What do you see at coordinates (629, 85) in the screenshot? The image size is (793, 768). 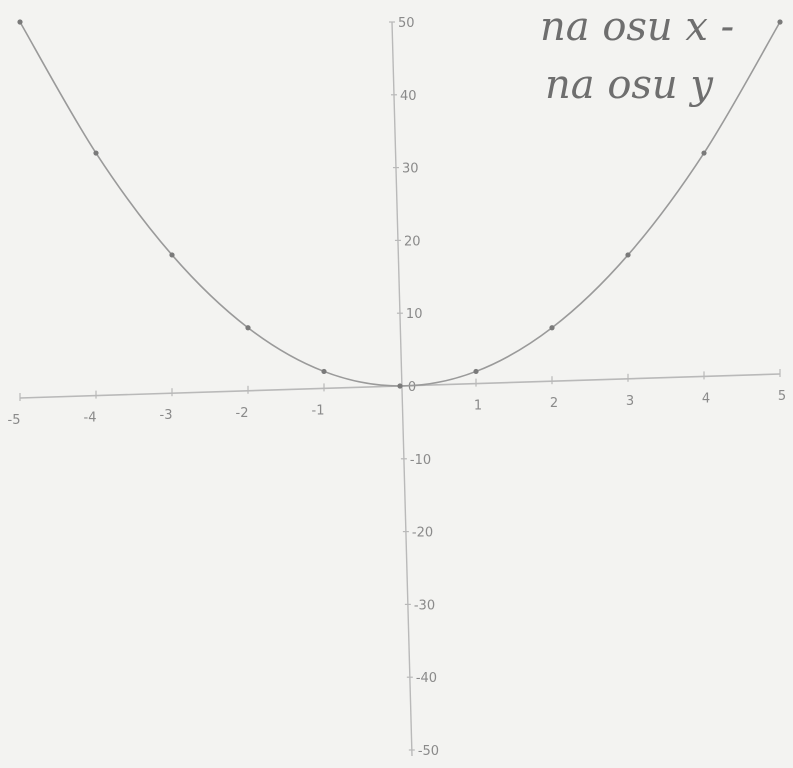 I see `note-line-2: na osu y` at bounding box center [629, 85].